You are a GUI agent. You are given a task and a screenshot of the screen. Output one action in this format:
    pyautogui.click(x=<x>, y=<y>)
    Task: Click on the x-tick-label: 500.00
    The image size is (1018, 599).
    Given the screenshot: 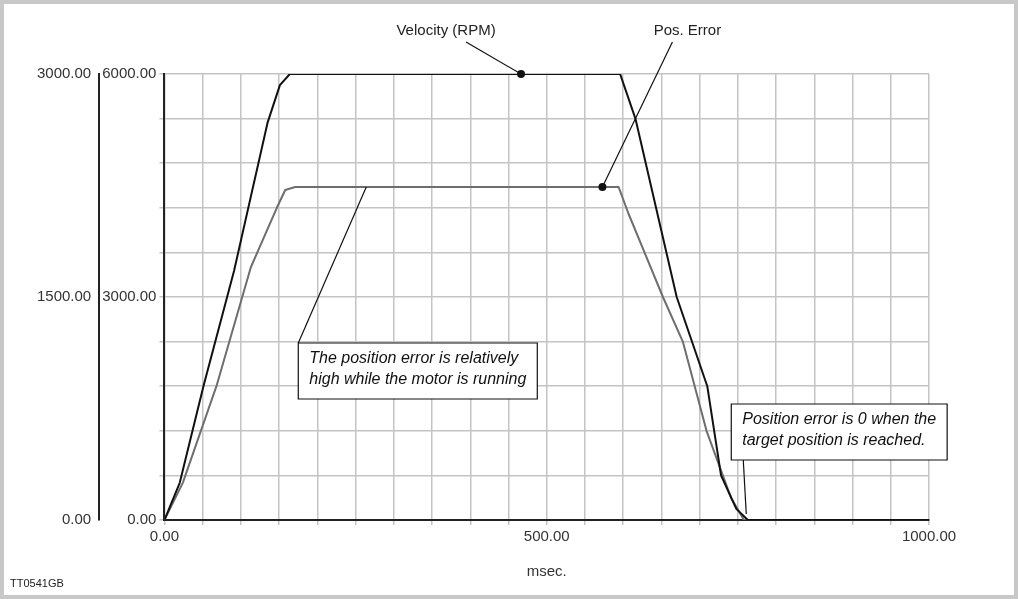 What is the action you would take?
    pyautogui.click(x=546, y=536)
    